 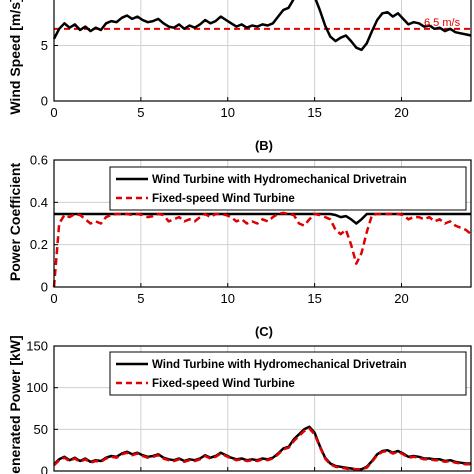 What do you see at coordinates (15, 404) in the screenshot?
I see `panel-c-ylabel: Generated Power [kW]` at bounding box center [15, 404].